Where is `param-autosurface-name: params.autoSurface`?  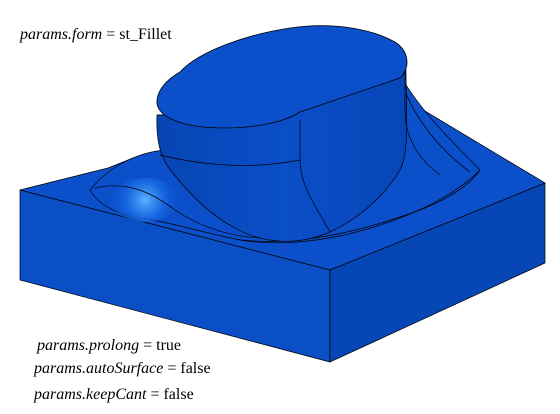
param-autosurface-name: params.autoSurface is located at coordinates (99, 368).